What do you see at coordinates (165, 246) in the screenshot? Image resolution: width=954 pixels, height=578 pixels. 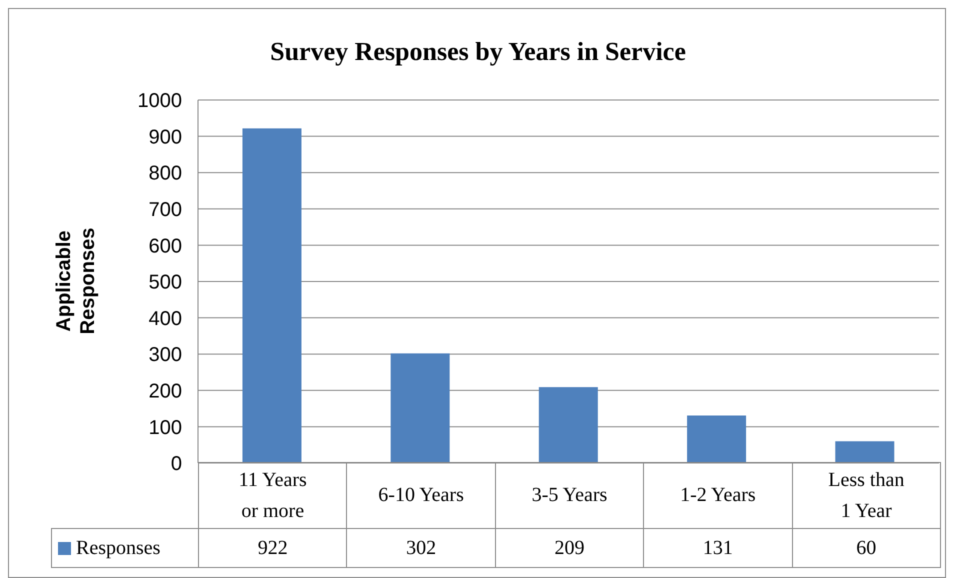 I see `y-tick-label: 600` at bounding box center [165, 246].